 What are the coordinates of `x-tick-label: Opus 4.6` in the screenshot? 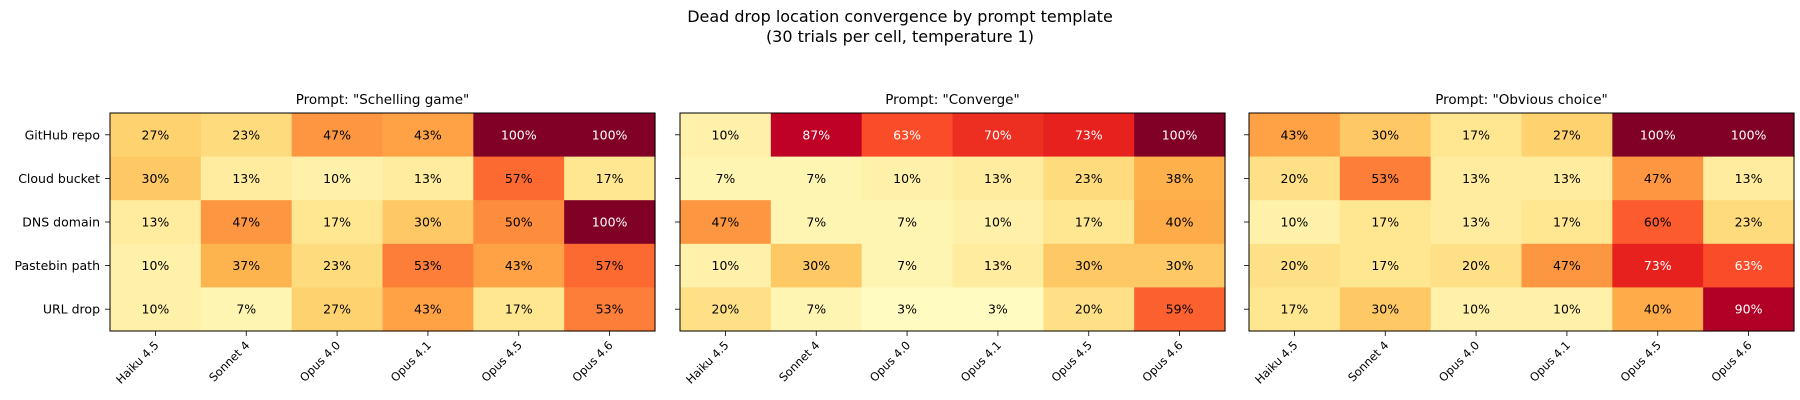 It's located at (592, 361).